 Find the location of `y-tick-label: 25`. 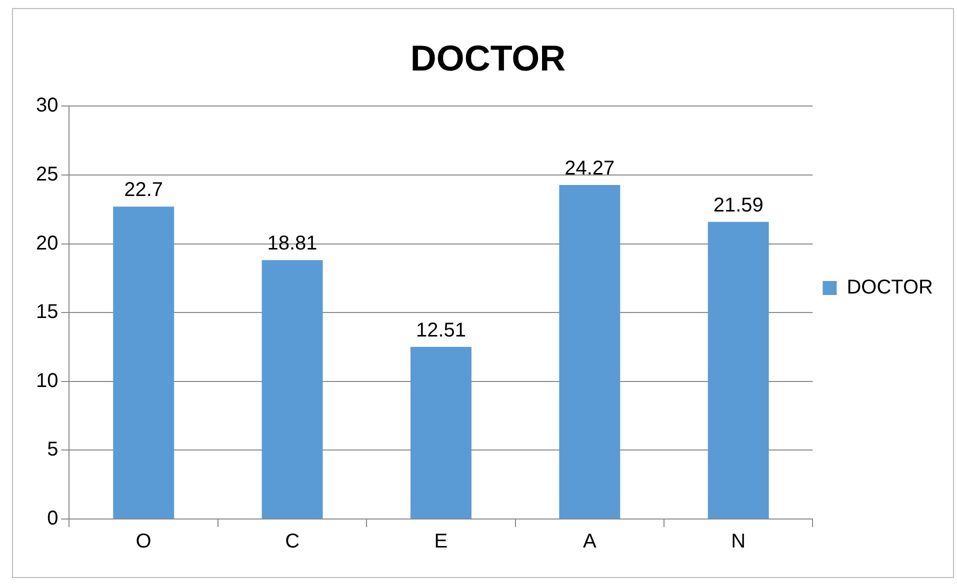

y-tick-label: 25 is located at coordinates (47, 175).